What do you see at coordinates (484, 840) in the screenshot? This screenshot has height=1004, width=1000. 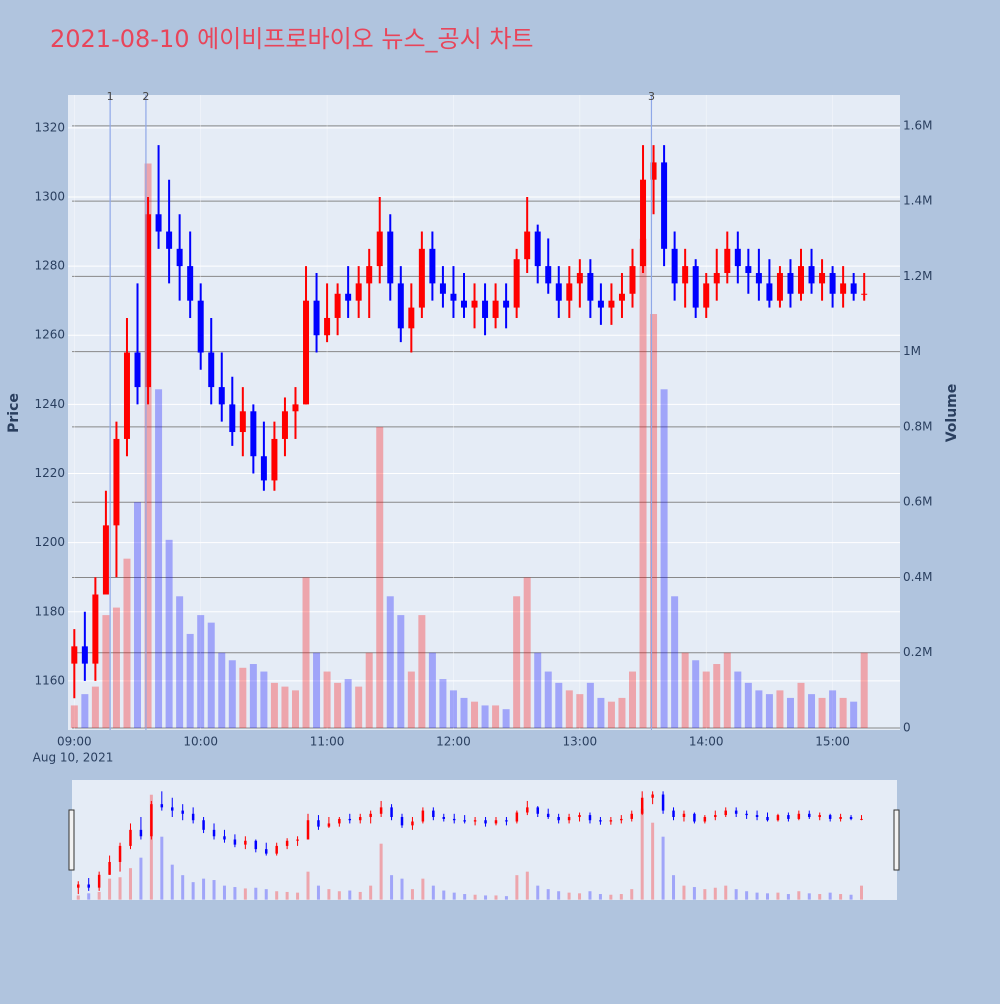 I see `range-slider` at bounding box center [484, 840].